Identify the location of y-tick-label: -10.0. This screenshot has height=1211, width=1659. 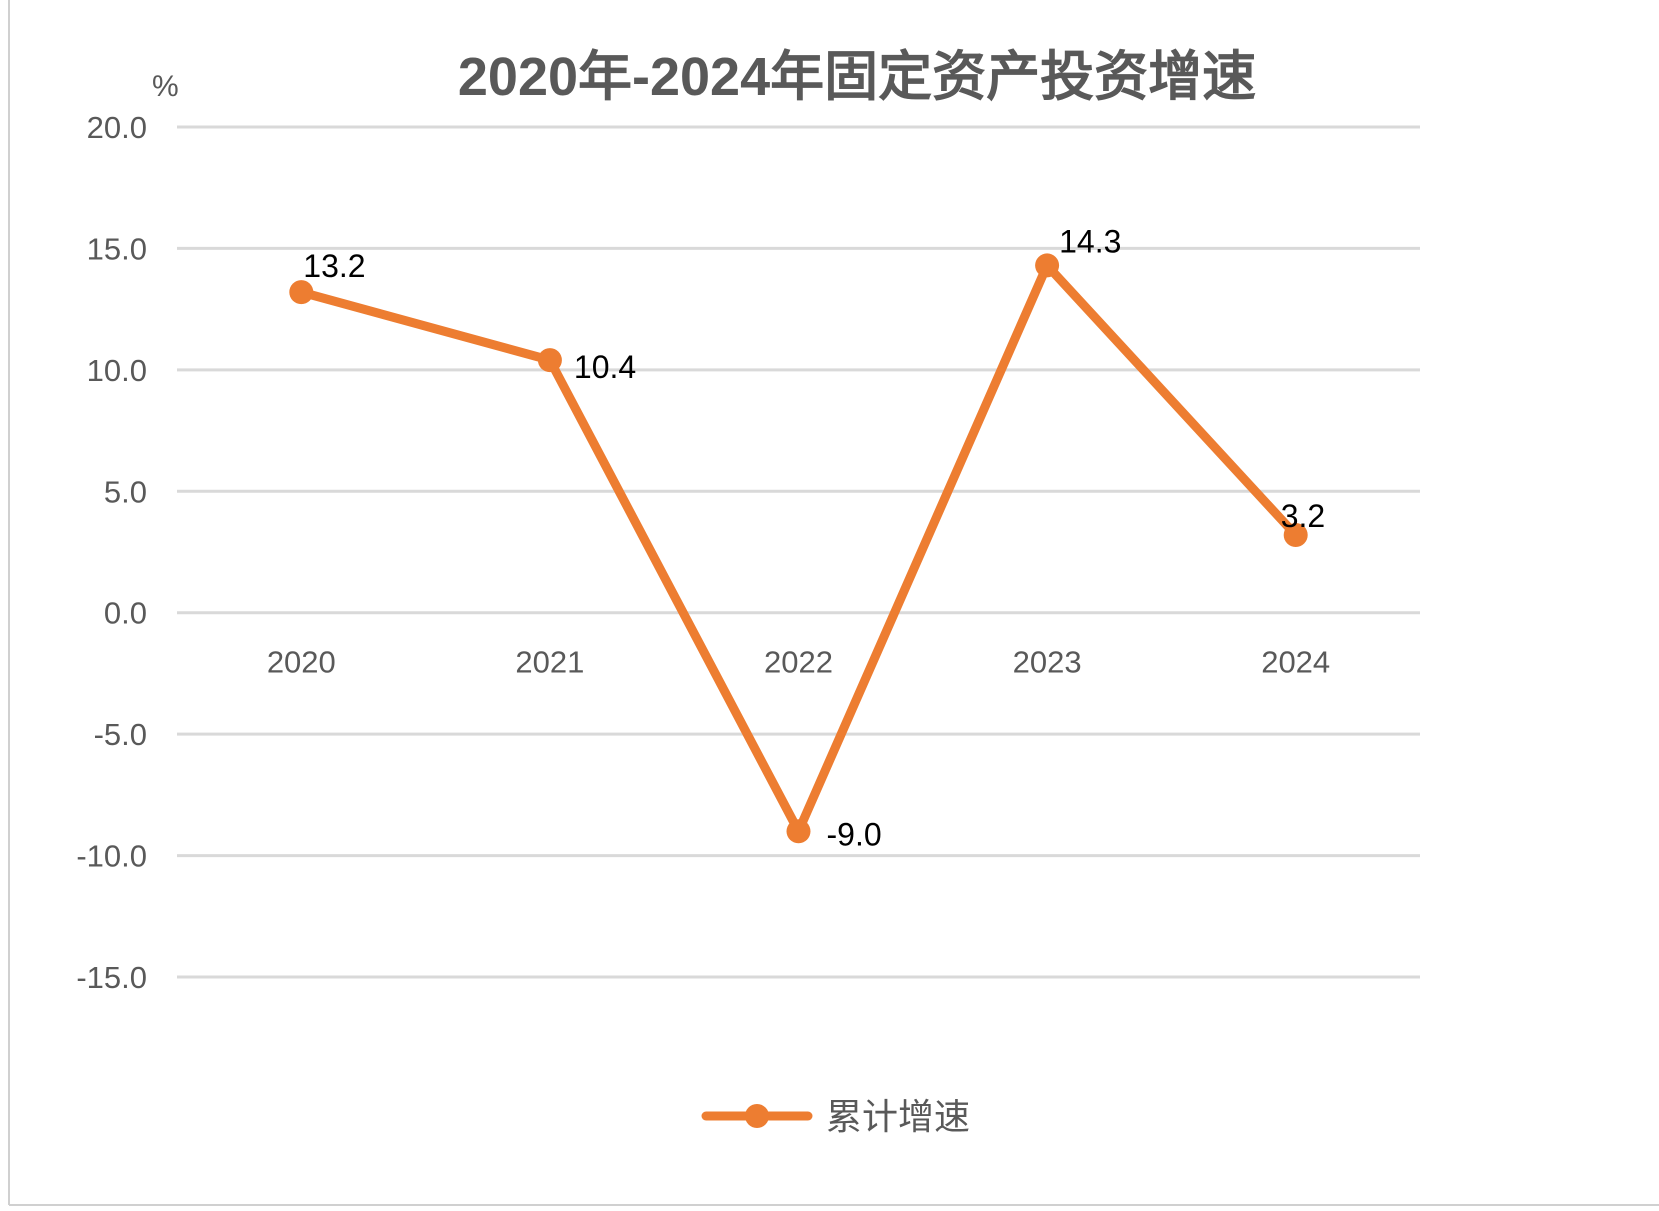
(111, 856).